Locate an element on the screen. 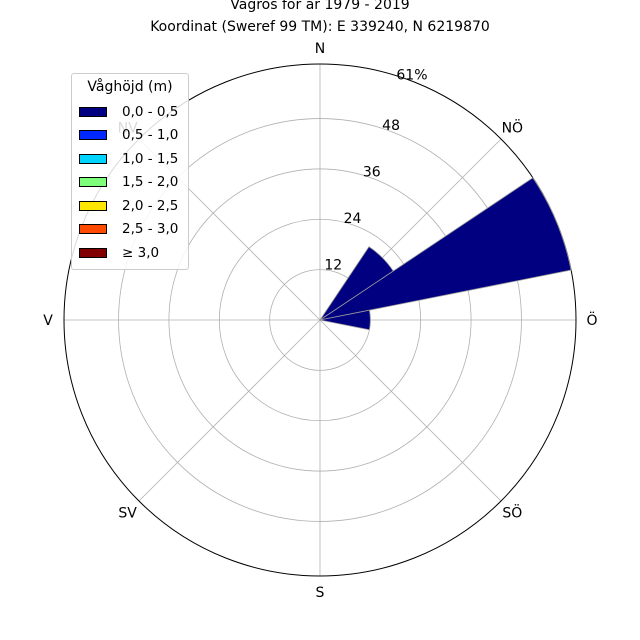 This screenshot has height=640, width=640. legend-label: 0,5 - 1,0 is located at coordinates (150, 135).